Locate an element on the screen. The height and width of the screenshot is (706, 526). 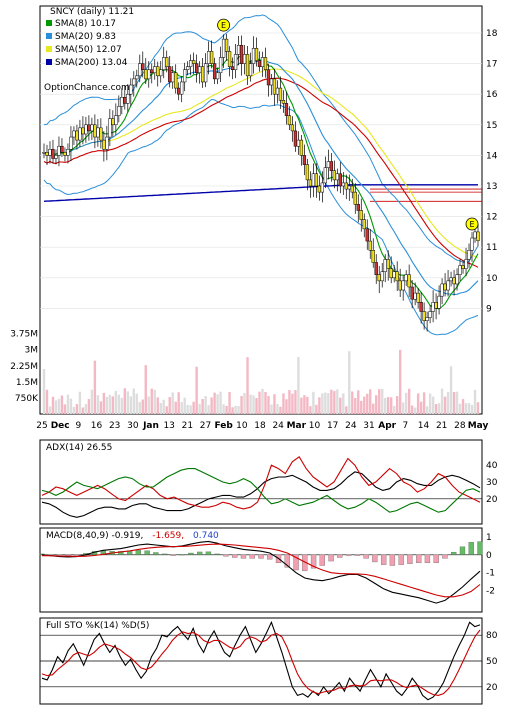
price-y-tick-label: 10 is located at coordinates (492, 279).